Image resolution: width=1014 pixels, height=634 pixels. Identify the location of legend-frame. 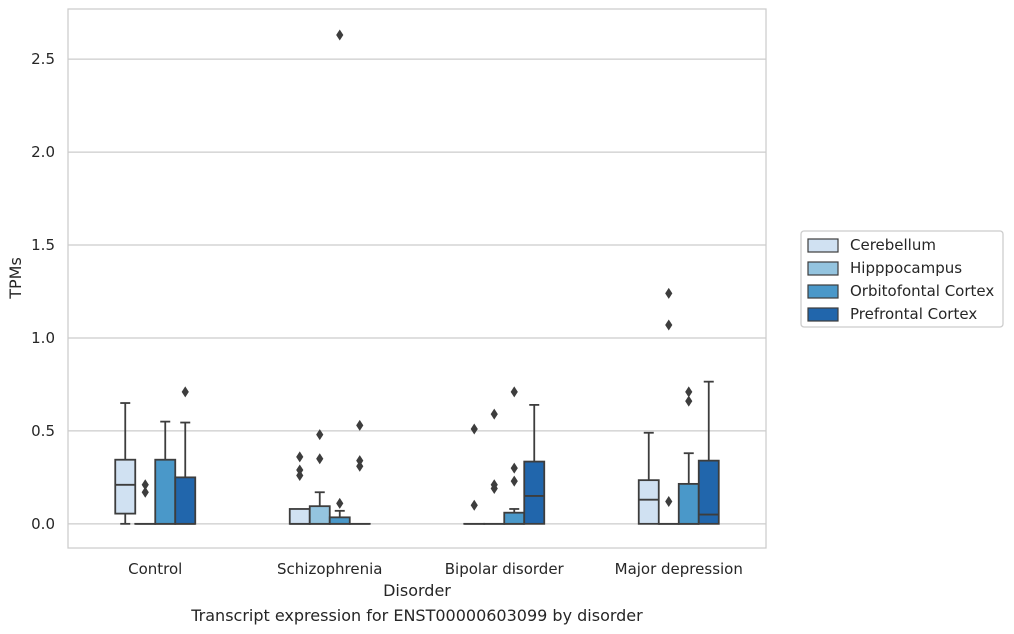
(902, 279).